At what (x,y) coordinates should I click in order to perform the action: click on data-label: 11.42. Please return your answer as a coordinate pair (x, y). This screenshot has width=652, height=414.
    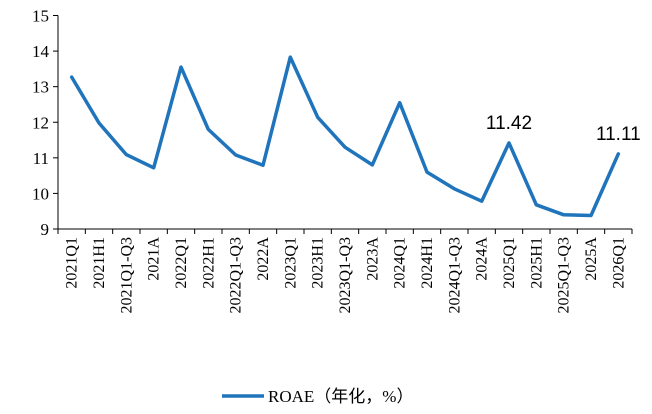
    Looking at the image, I should click on (509, 123).